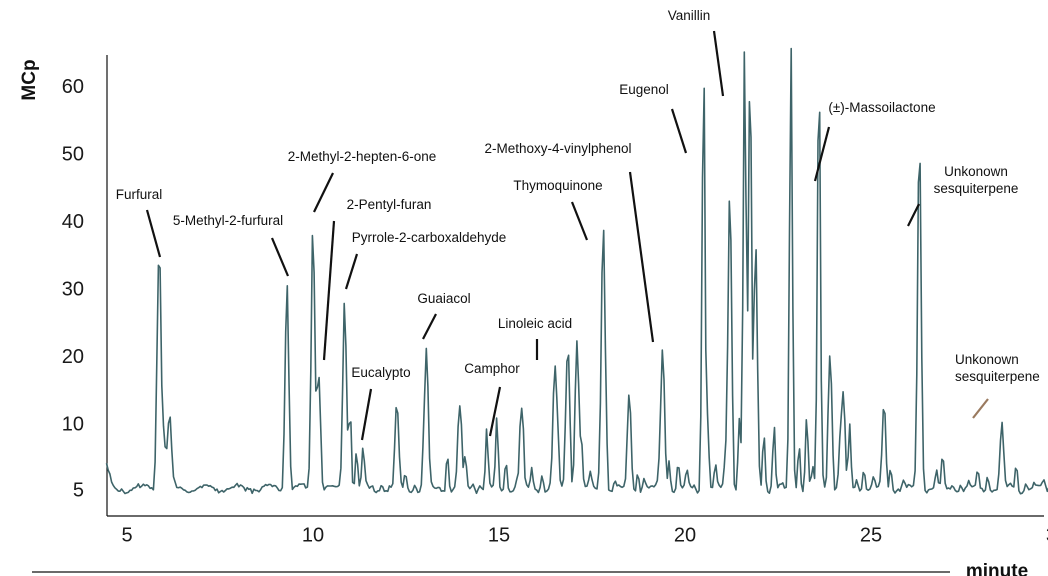  I want to click on annotation-label: Linoleic acid, so click(535, 323).